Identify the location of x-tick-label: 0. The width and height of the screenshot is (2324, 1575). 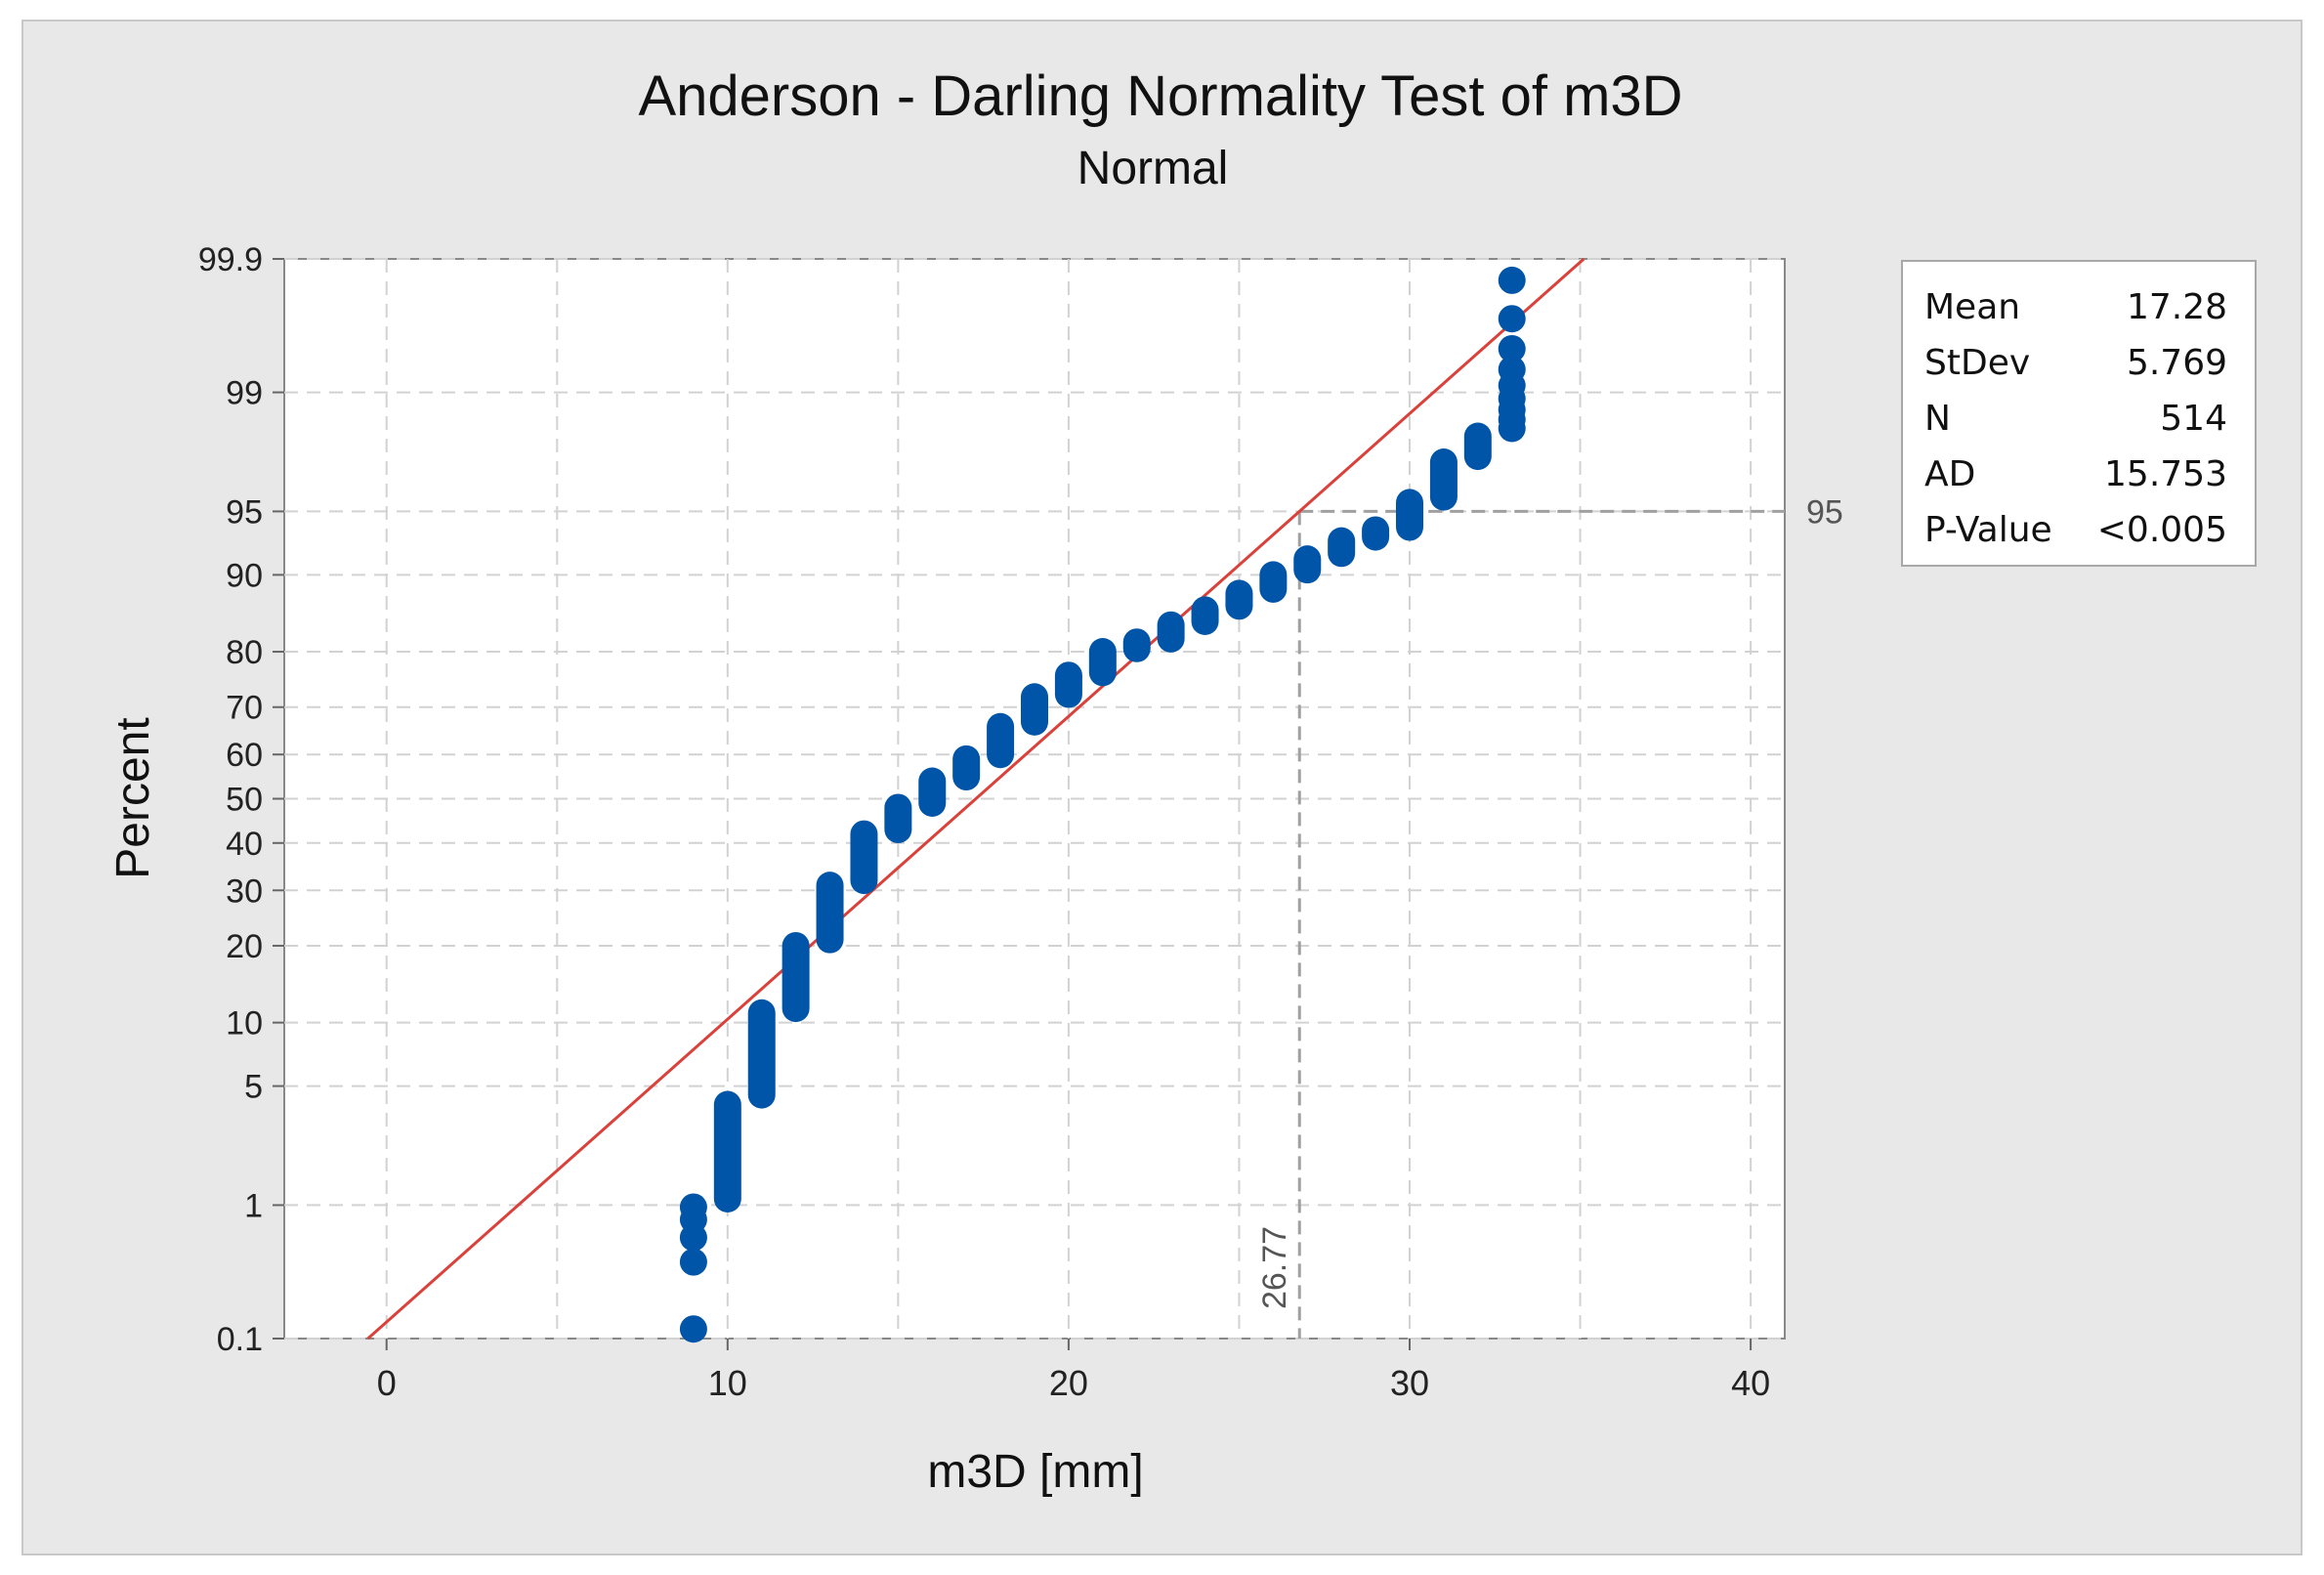
(387, 1383).